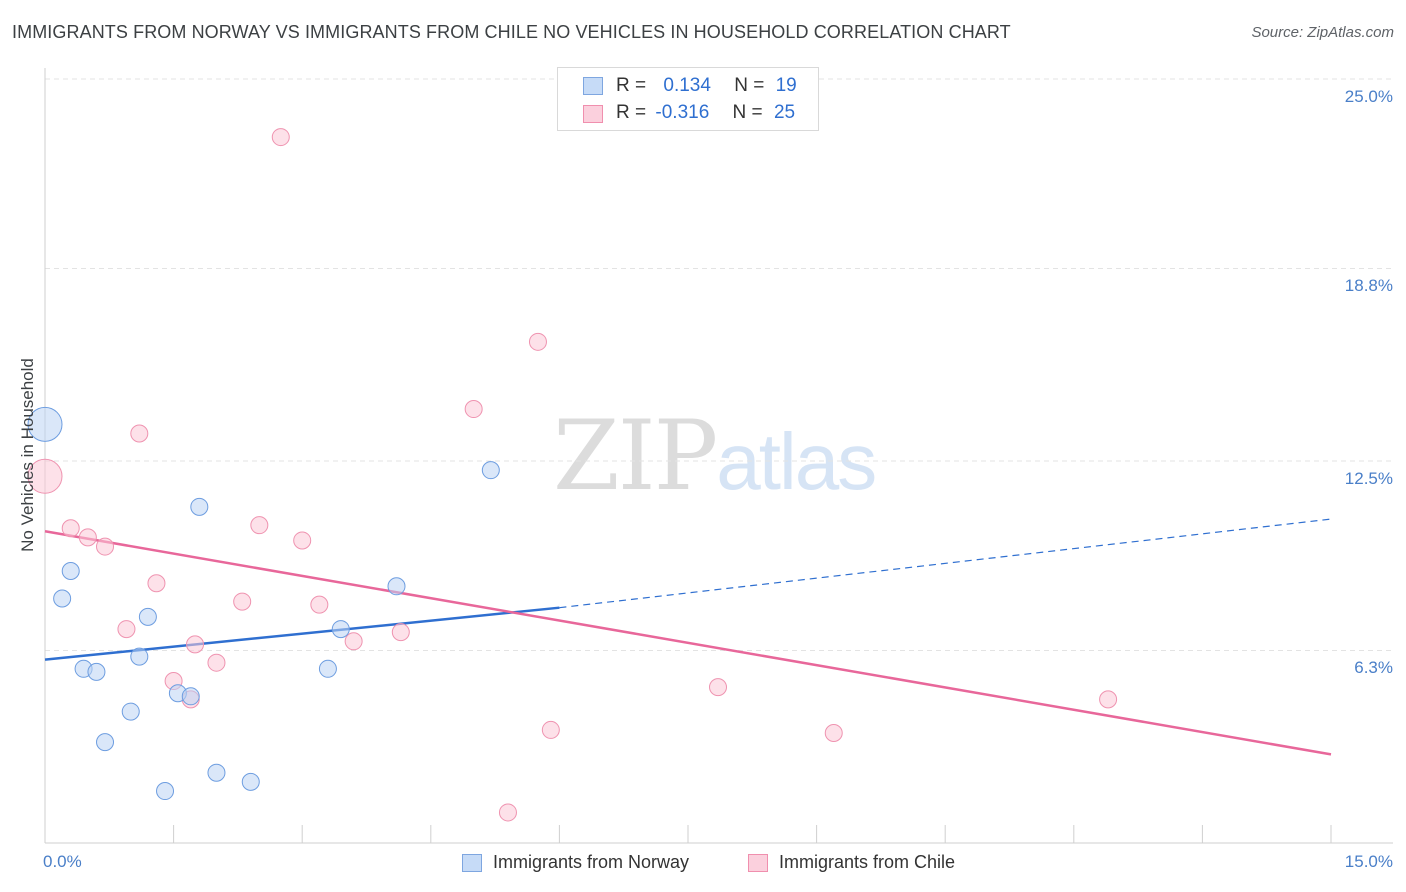 This screenshot has width=1406, height=892. I want to click on source-credit: Source: ZipAtlas.com, so click(1322, 32).